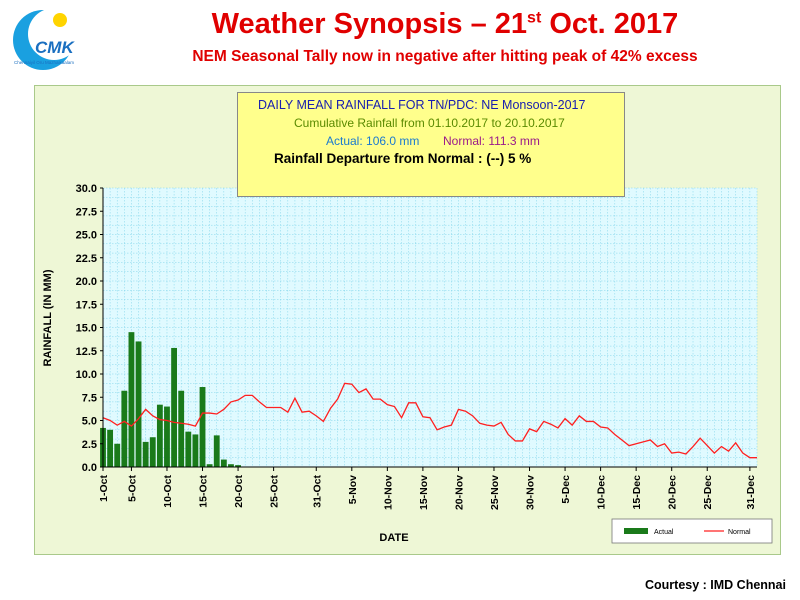 The height and width of the screenshot is (600, 800). I want to click on x-tick-label: 5-Nov, so click(353, 489).